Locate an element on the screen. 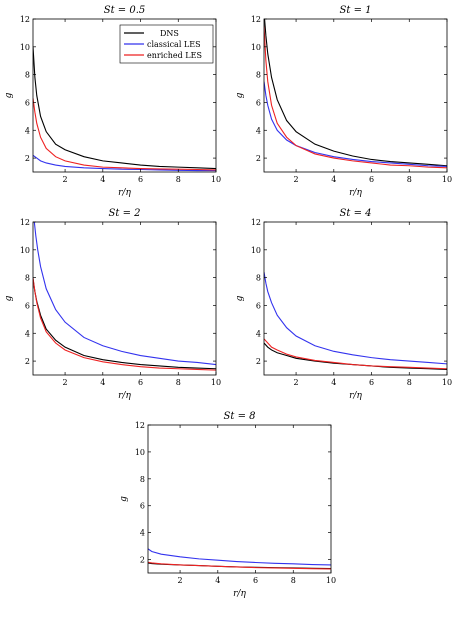 This screenshot has width=474, height=632. legend-label: enriched LES is located at coordinates (174, 55).